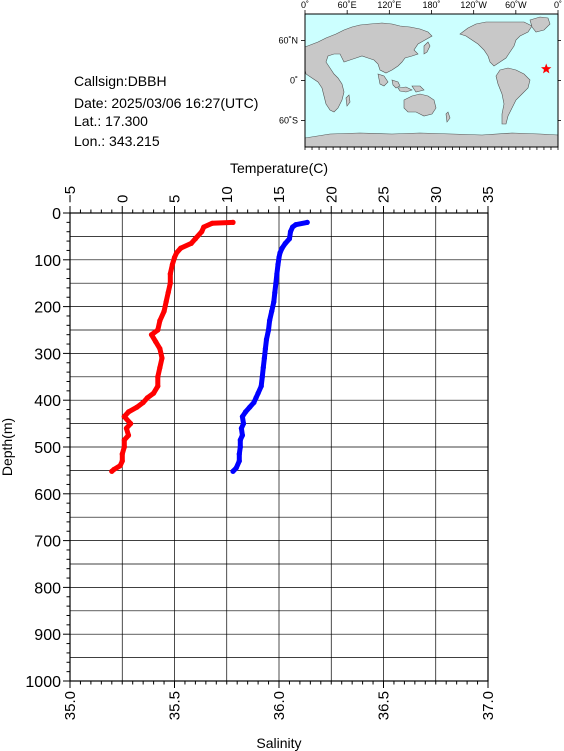 The image size is (564, 751). What do you see at coordinates (270, 346) in the screenshot?
I see `temperature-series` at bounding box center [270, 346].